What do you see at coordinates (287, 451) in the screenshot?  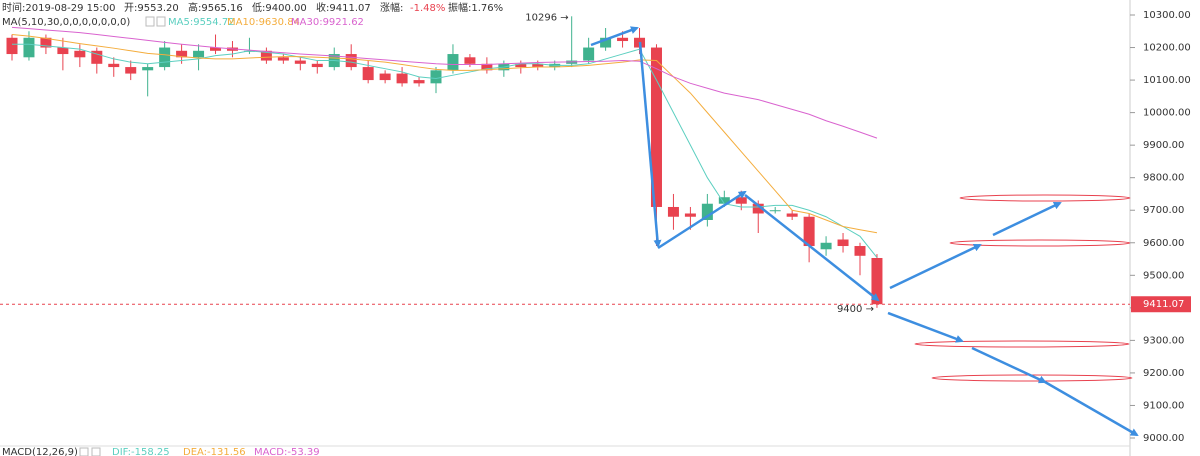 I see `macd-macd: MACD:-53.39` at bounding box center [287, 451].